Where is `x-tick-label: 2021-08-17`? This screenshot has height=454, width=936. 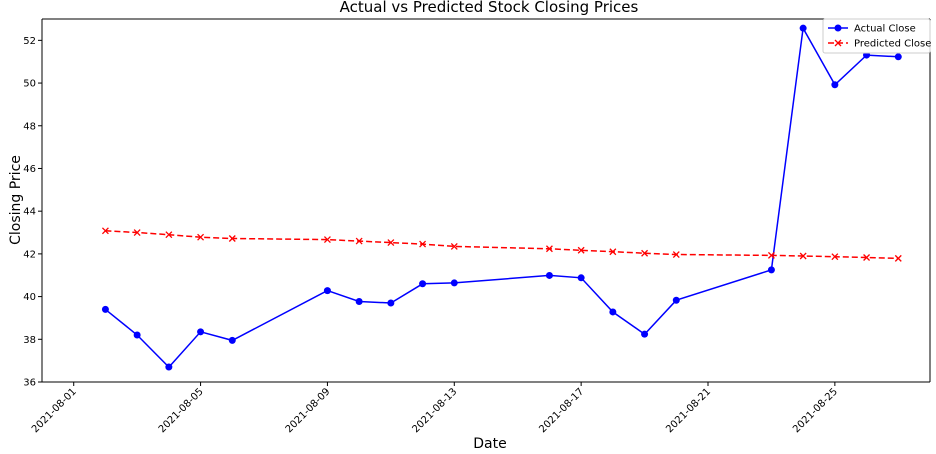
x-tick-label: 2021-08-17 is located at coordinates (561, 410).